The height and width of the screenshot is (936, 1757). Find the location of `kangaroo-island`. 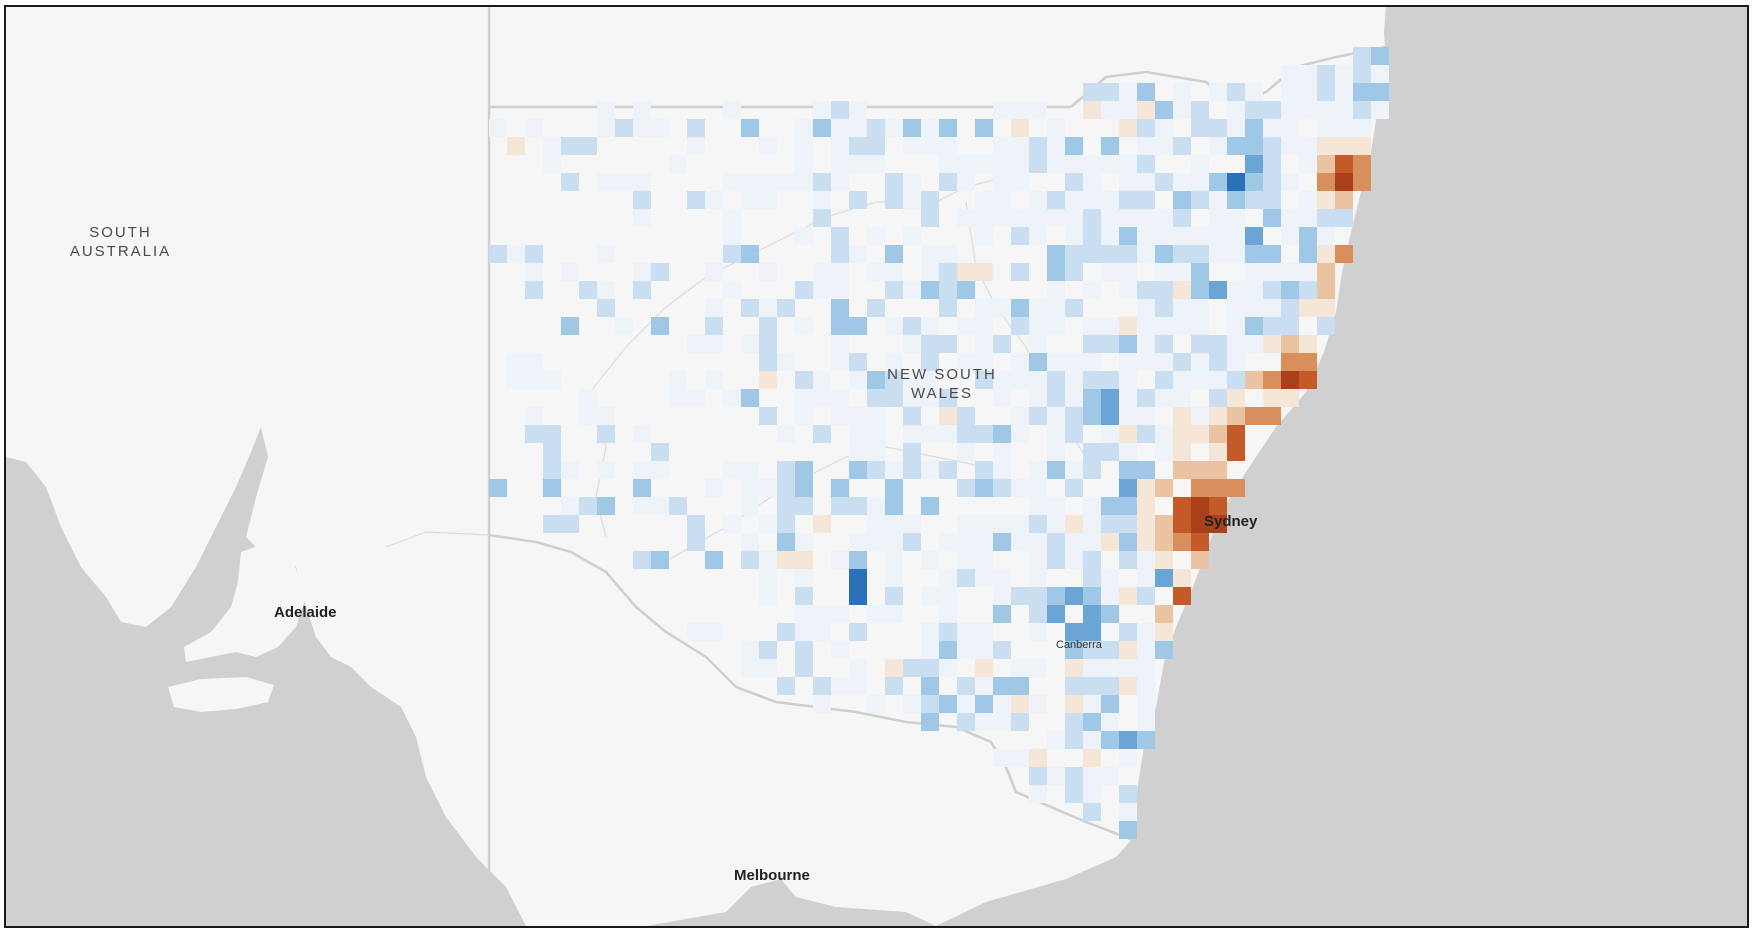

kangaroo-island is located at coordinates (221, 694).